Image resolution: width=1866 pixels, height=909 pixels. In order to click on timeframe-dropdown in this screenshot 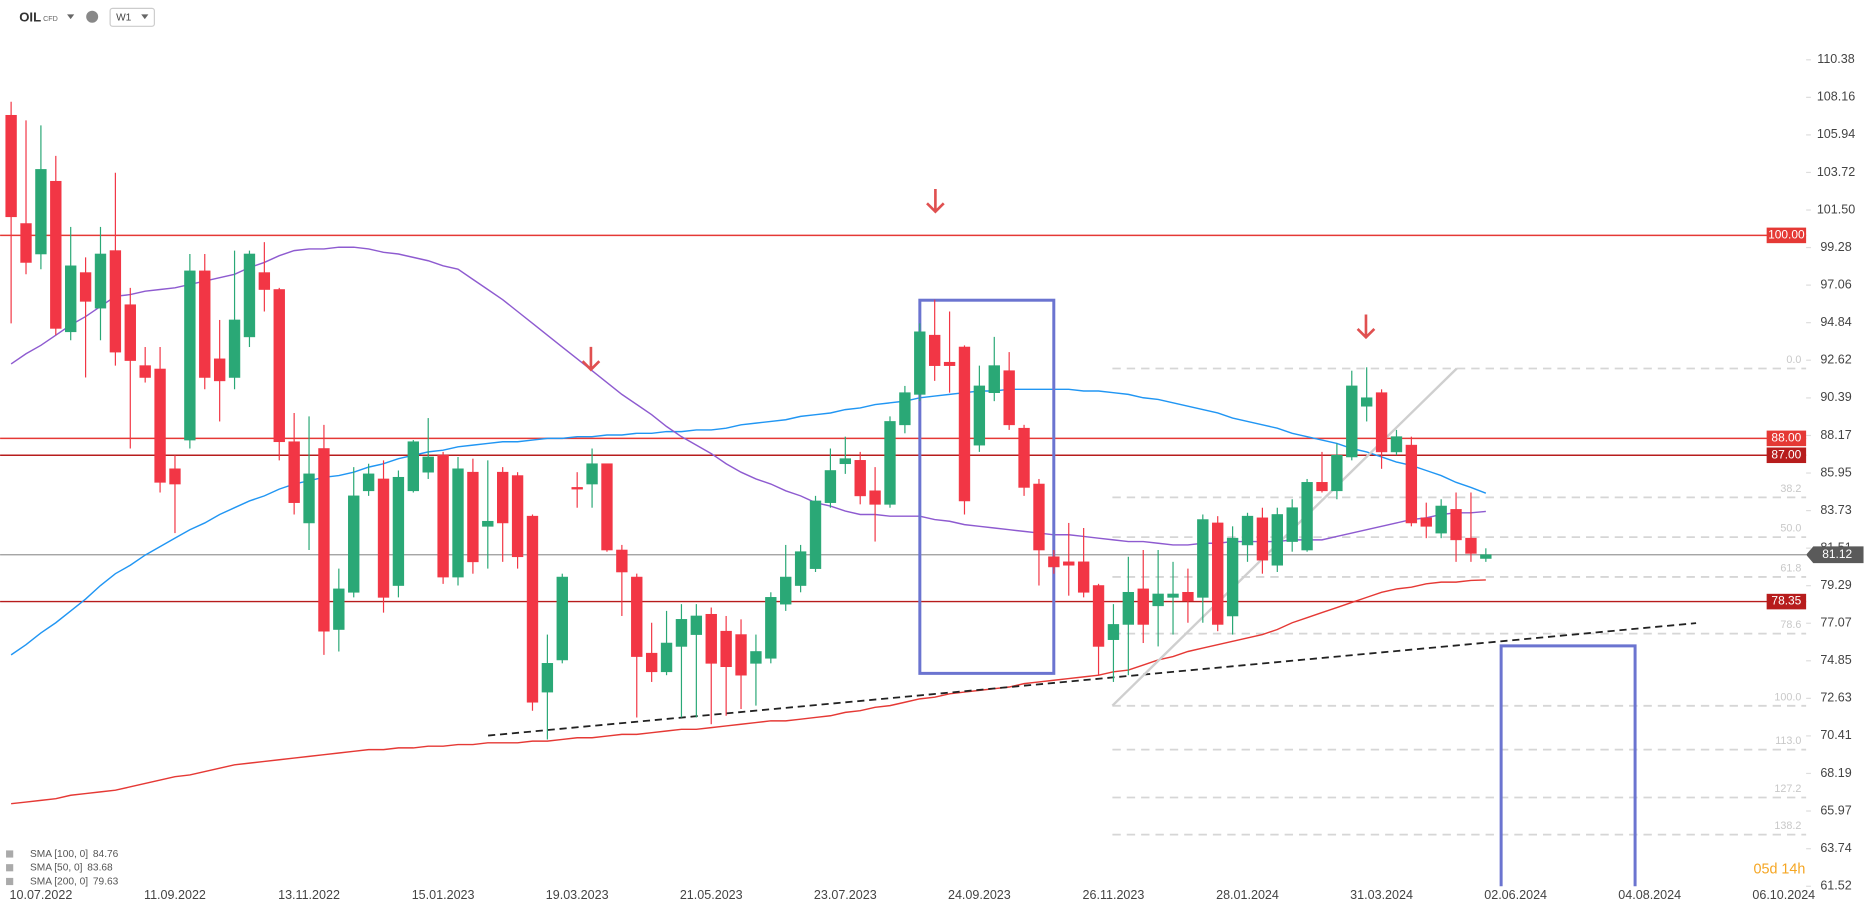, I will do `click(145, 17)`.